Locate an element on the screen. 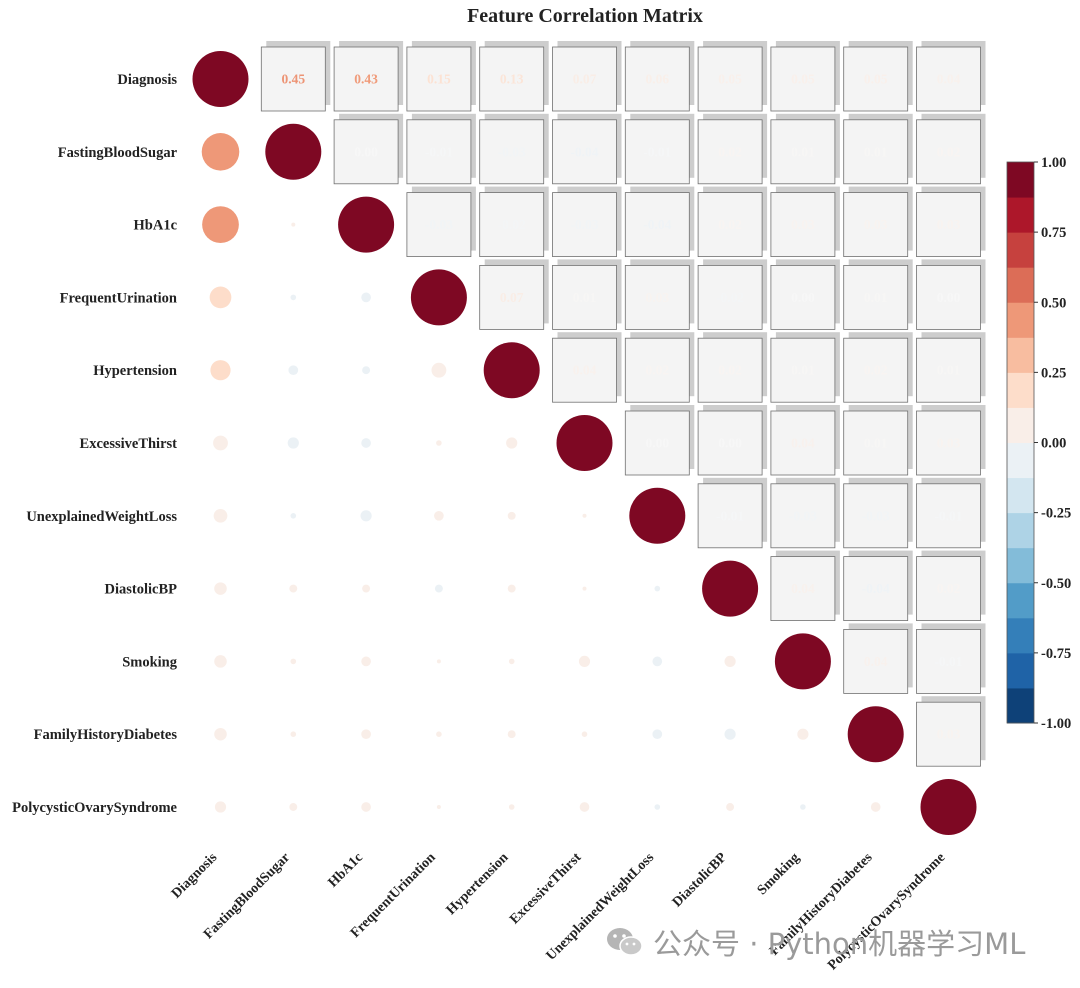 Image resolution: width=1080 pixels, height=988 pixels. colorbar-tick-label: 1.00 is located at coordinates (1053, 163).